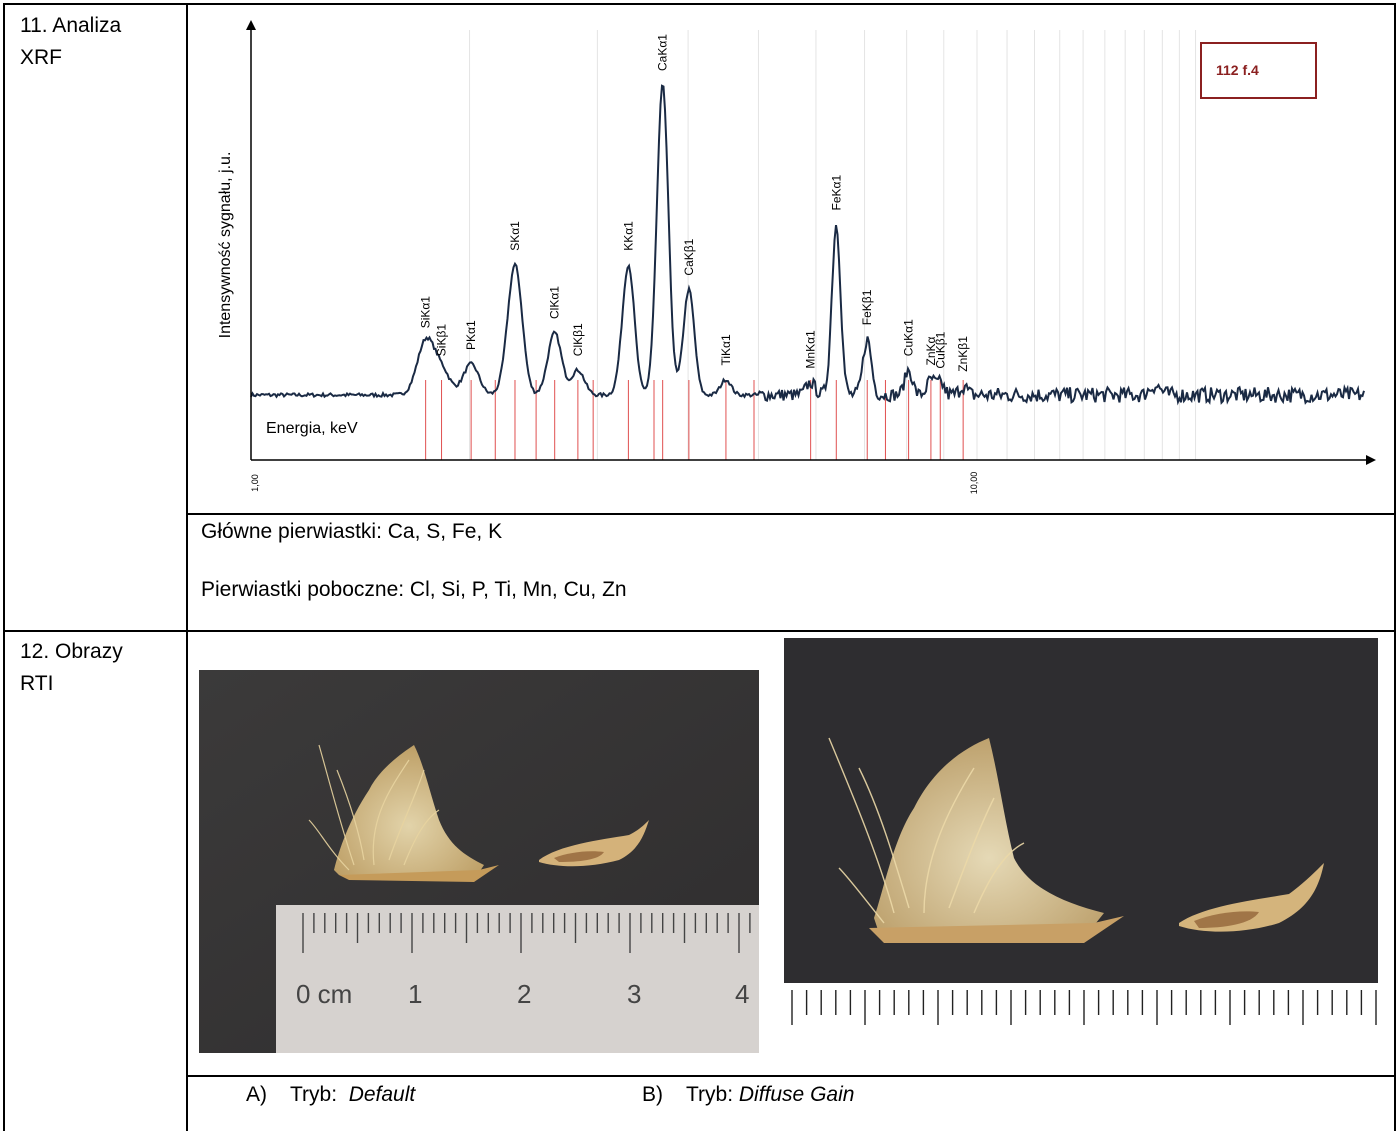  I want to click on rti-image-diffuse-gain, so click(1081, 833).